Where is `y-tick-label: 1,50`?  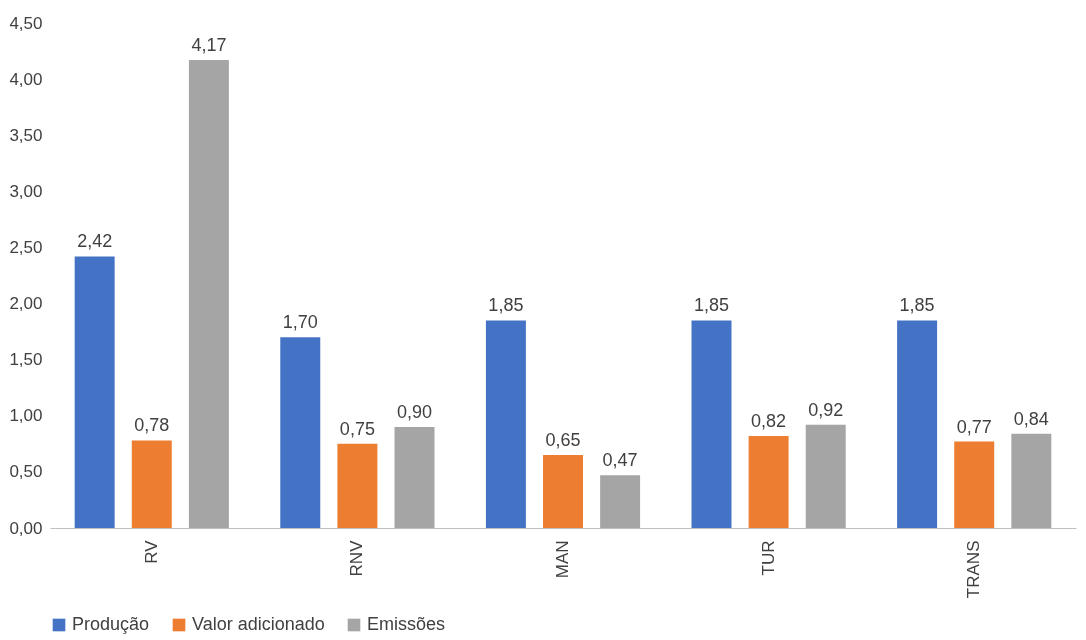 y-tick-label: 1,50 is located at coordinates (26, 360).